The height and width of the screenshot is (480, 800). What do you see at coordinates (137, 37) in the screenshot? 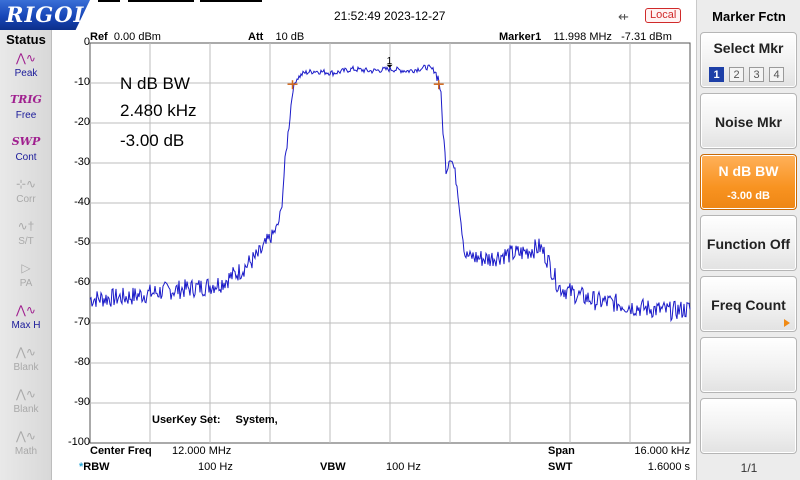
I see `ref-value: 0.00 dBm` at bounding box center [137, 37].